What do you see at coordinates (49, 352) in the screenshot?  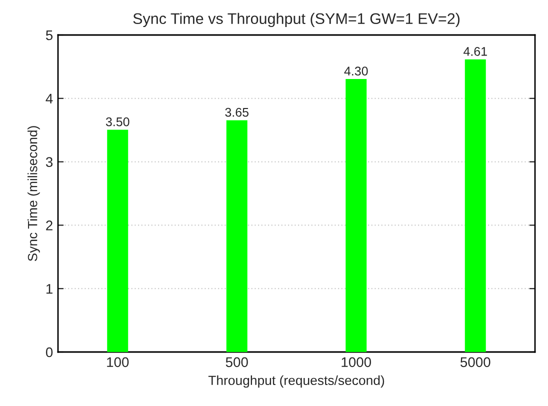 I see `y-tick-label: 0` at bounding box center [49, 352].